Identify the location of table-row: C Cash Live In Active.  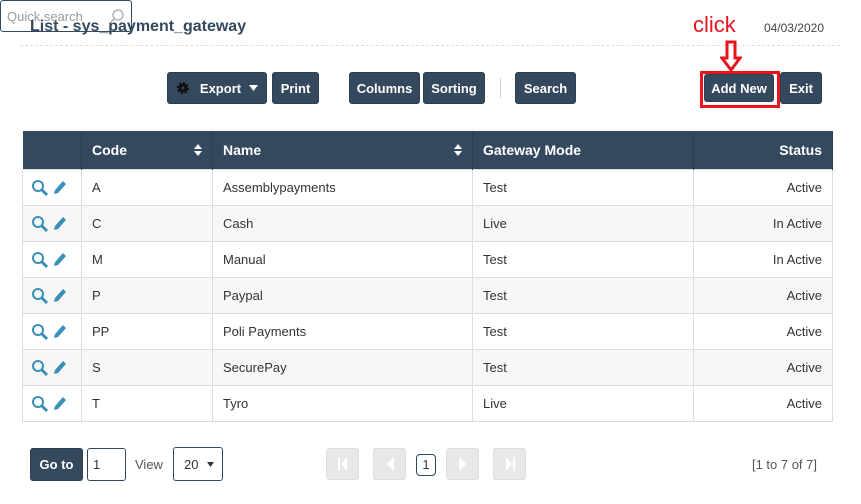
(427, 223).